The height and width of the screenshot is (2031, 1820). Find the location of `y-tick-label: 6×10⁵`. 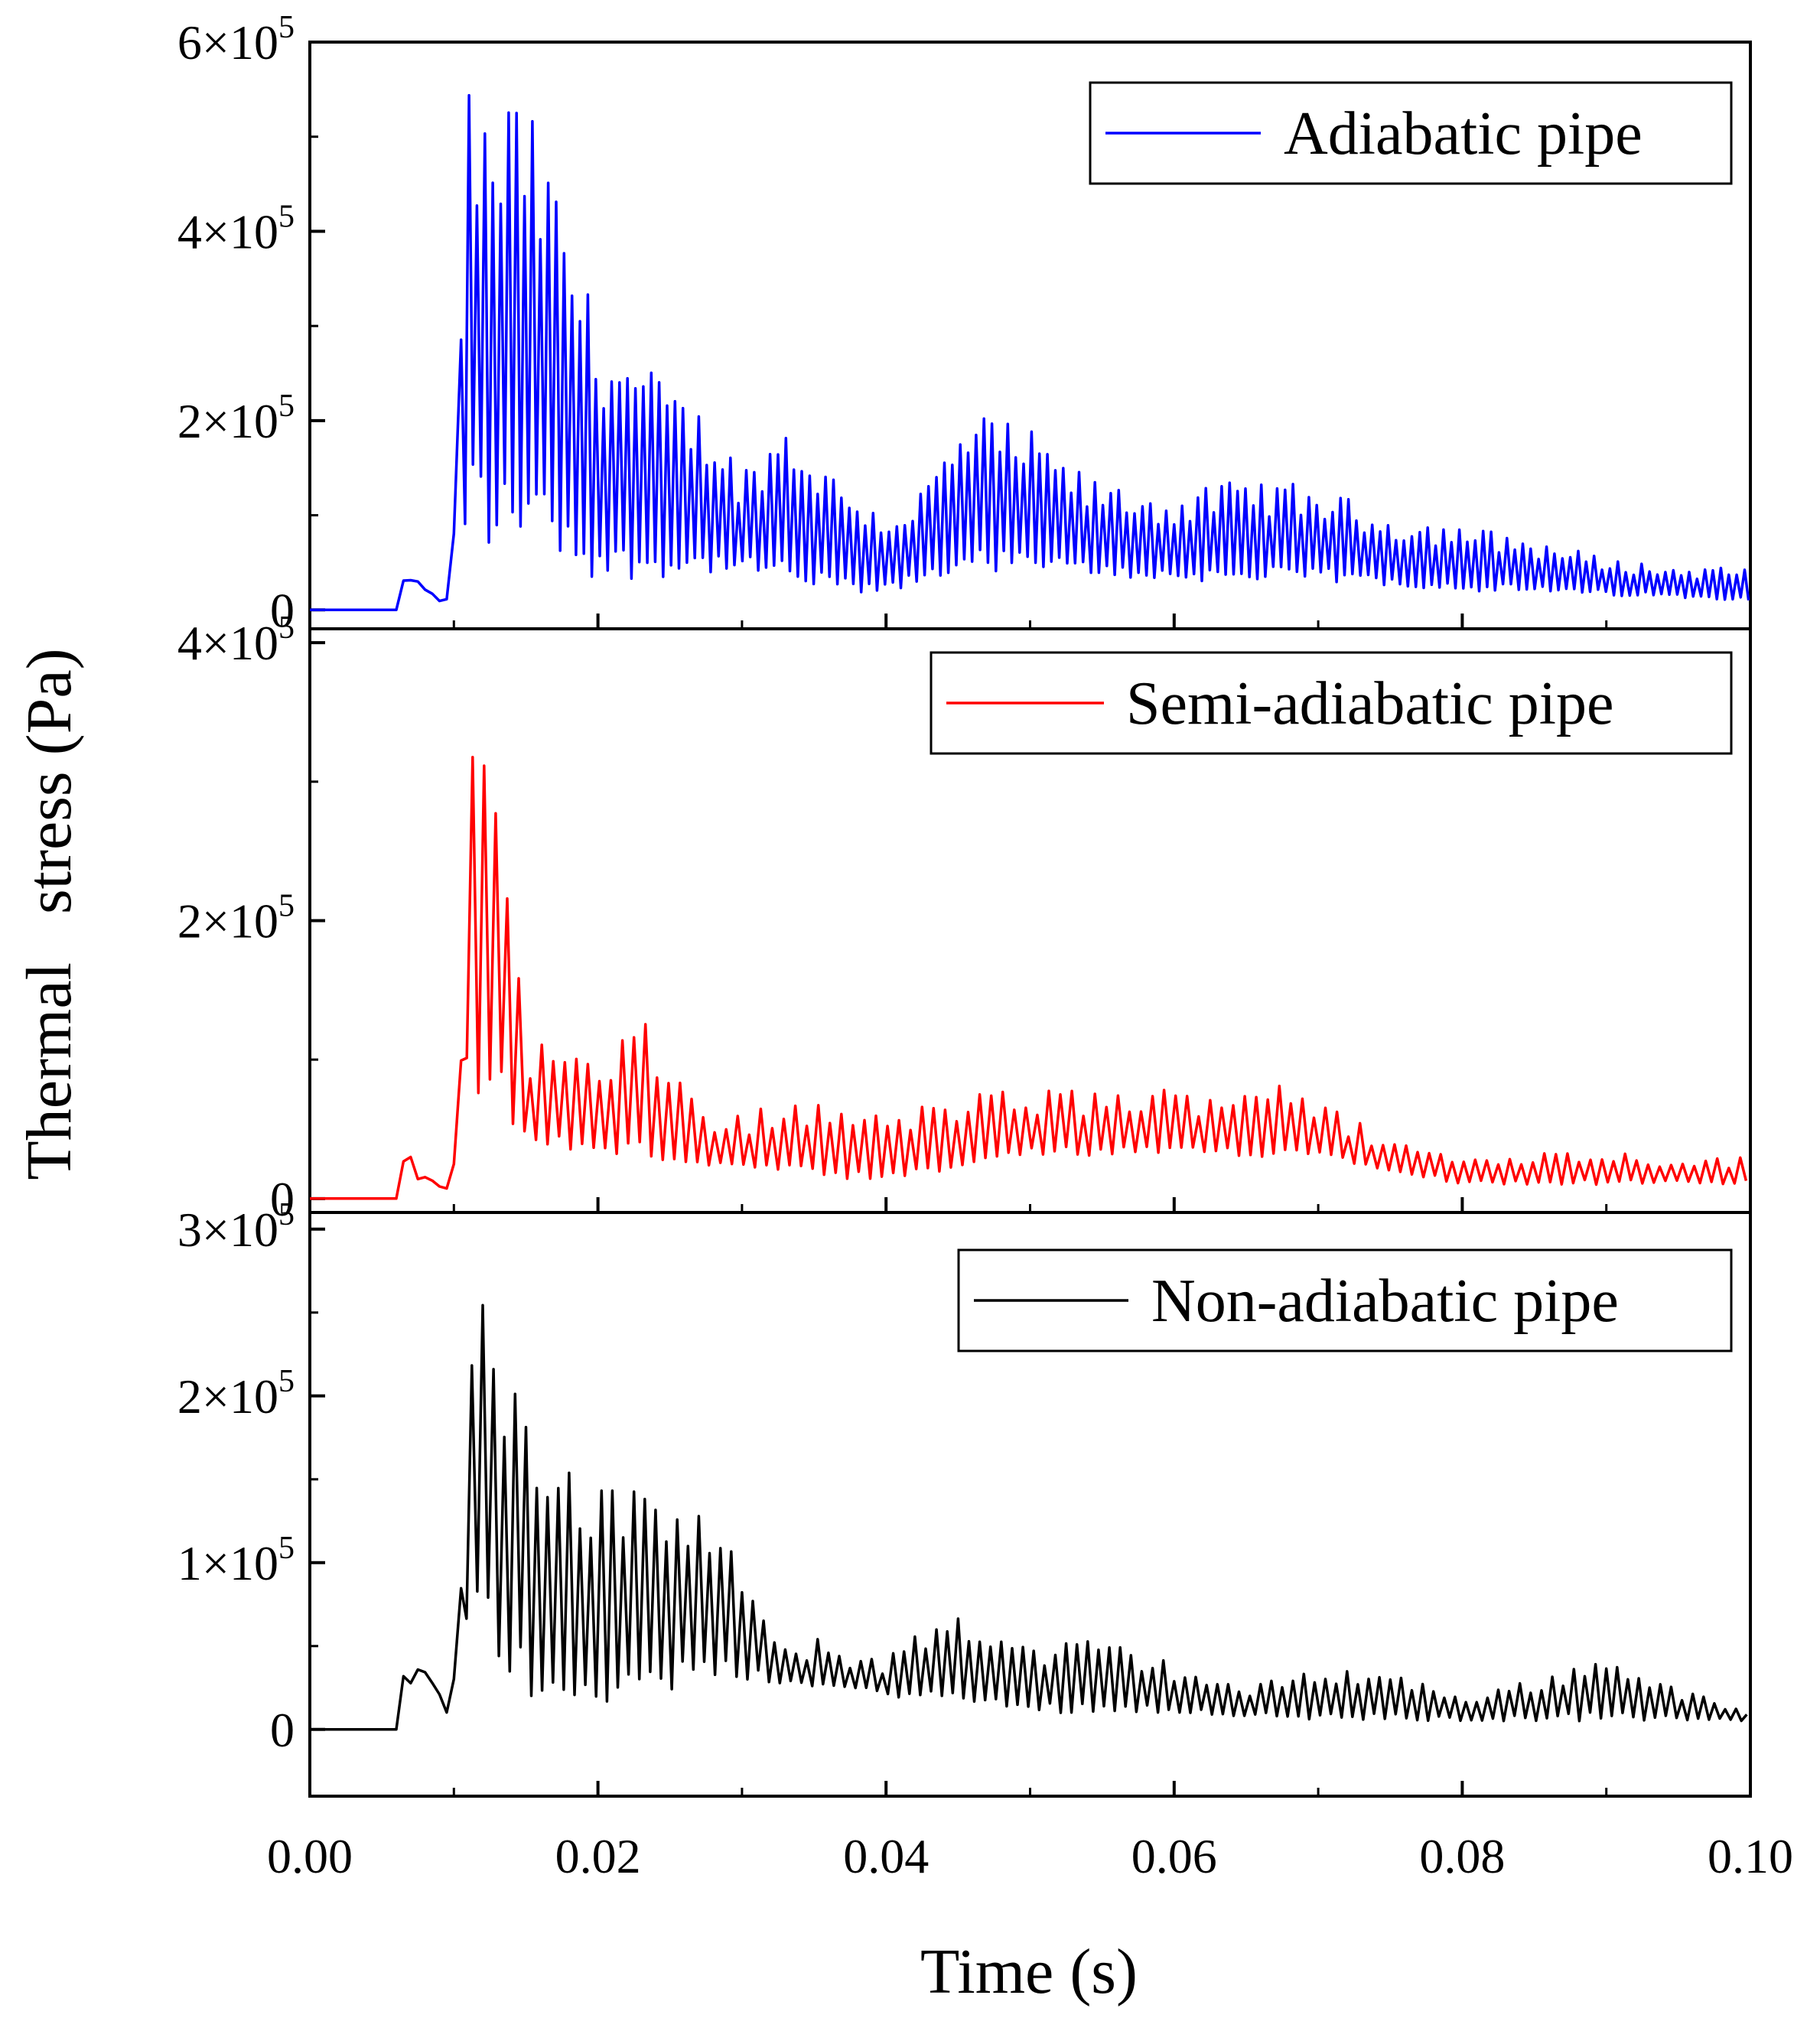

y-tick-label: 6×10⁵ is located at coordinates (236, 40).